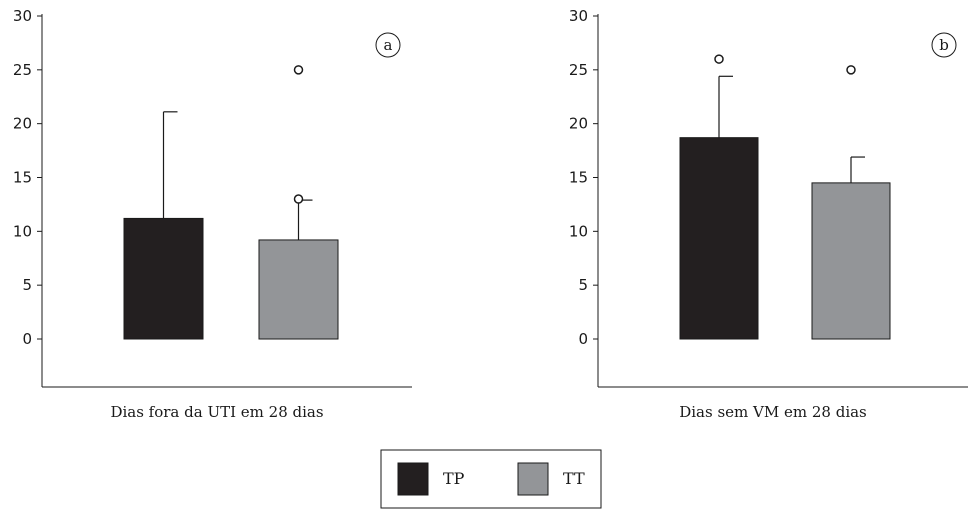 This screenshot has width=976, height=510. I want to click on panel-label-b: b, so click(944, 45).